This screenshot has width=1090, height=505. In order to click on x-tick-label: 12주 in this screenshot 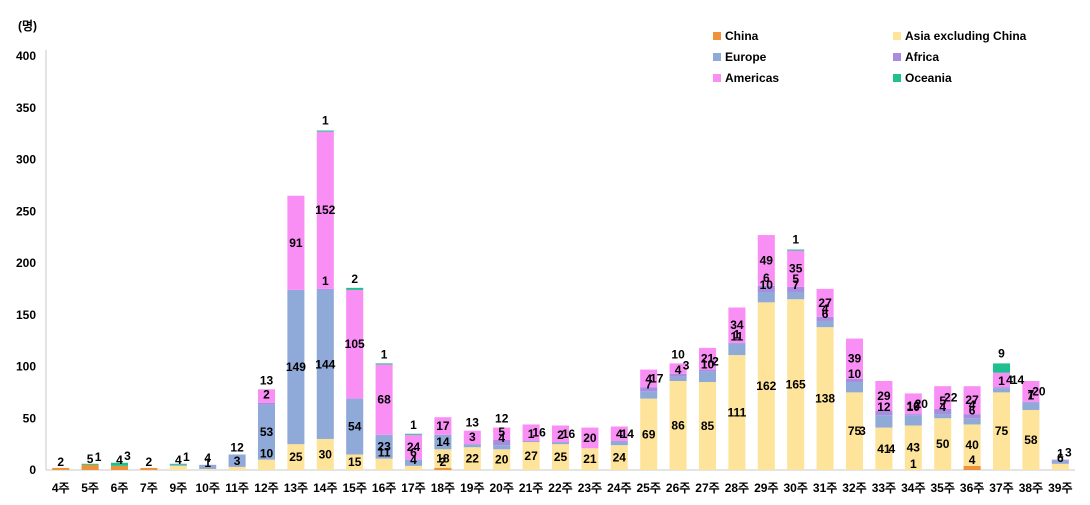, I will do `click(266, 488)`.